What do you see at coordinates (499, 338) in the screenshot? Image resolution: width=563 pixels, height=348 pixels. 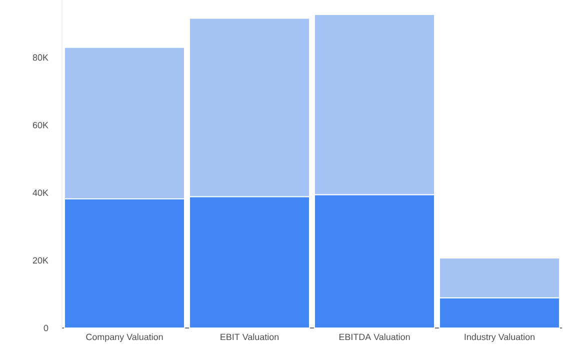 I see `x-tick-label: Industry Valuation` at bounding box center [499, 338].